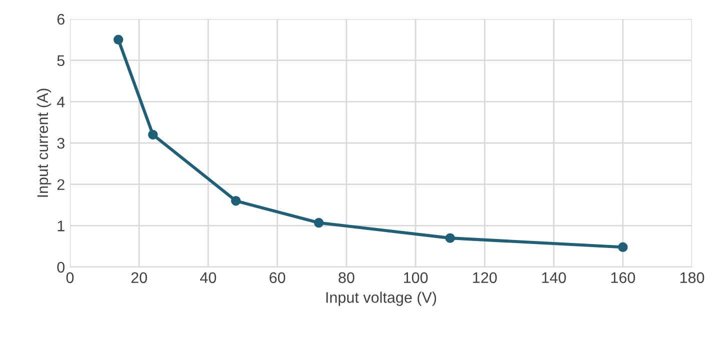  Describe the element at coordinates (60, 19) in the screenshot. I see `y-tick-label: 6` at that location.